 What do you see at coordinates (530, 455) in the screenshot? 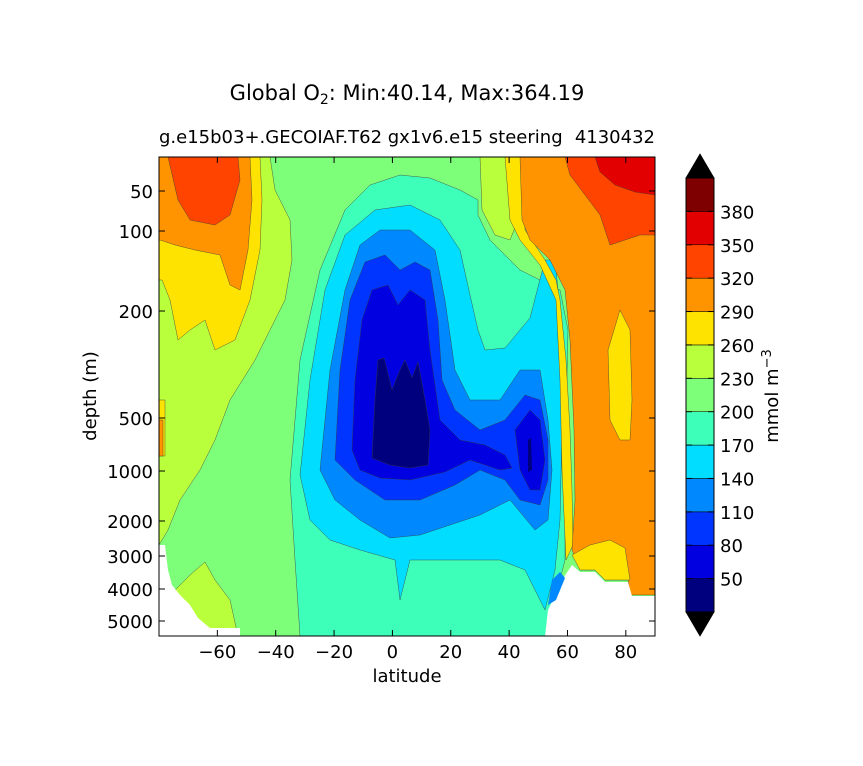
I see `band-20-north` at bounding box center [530, 455].